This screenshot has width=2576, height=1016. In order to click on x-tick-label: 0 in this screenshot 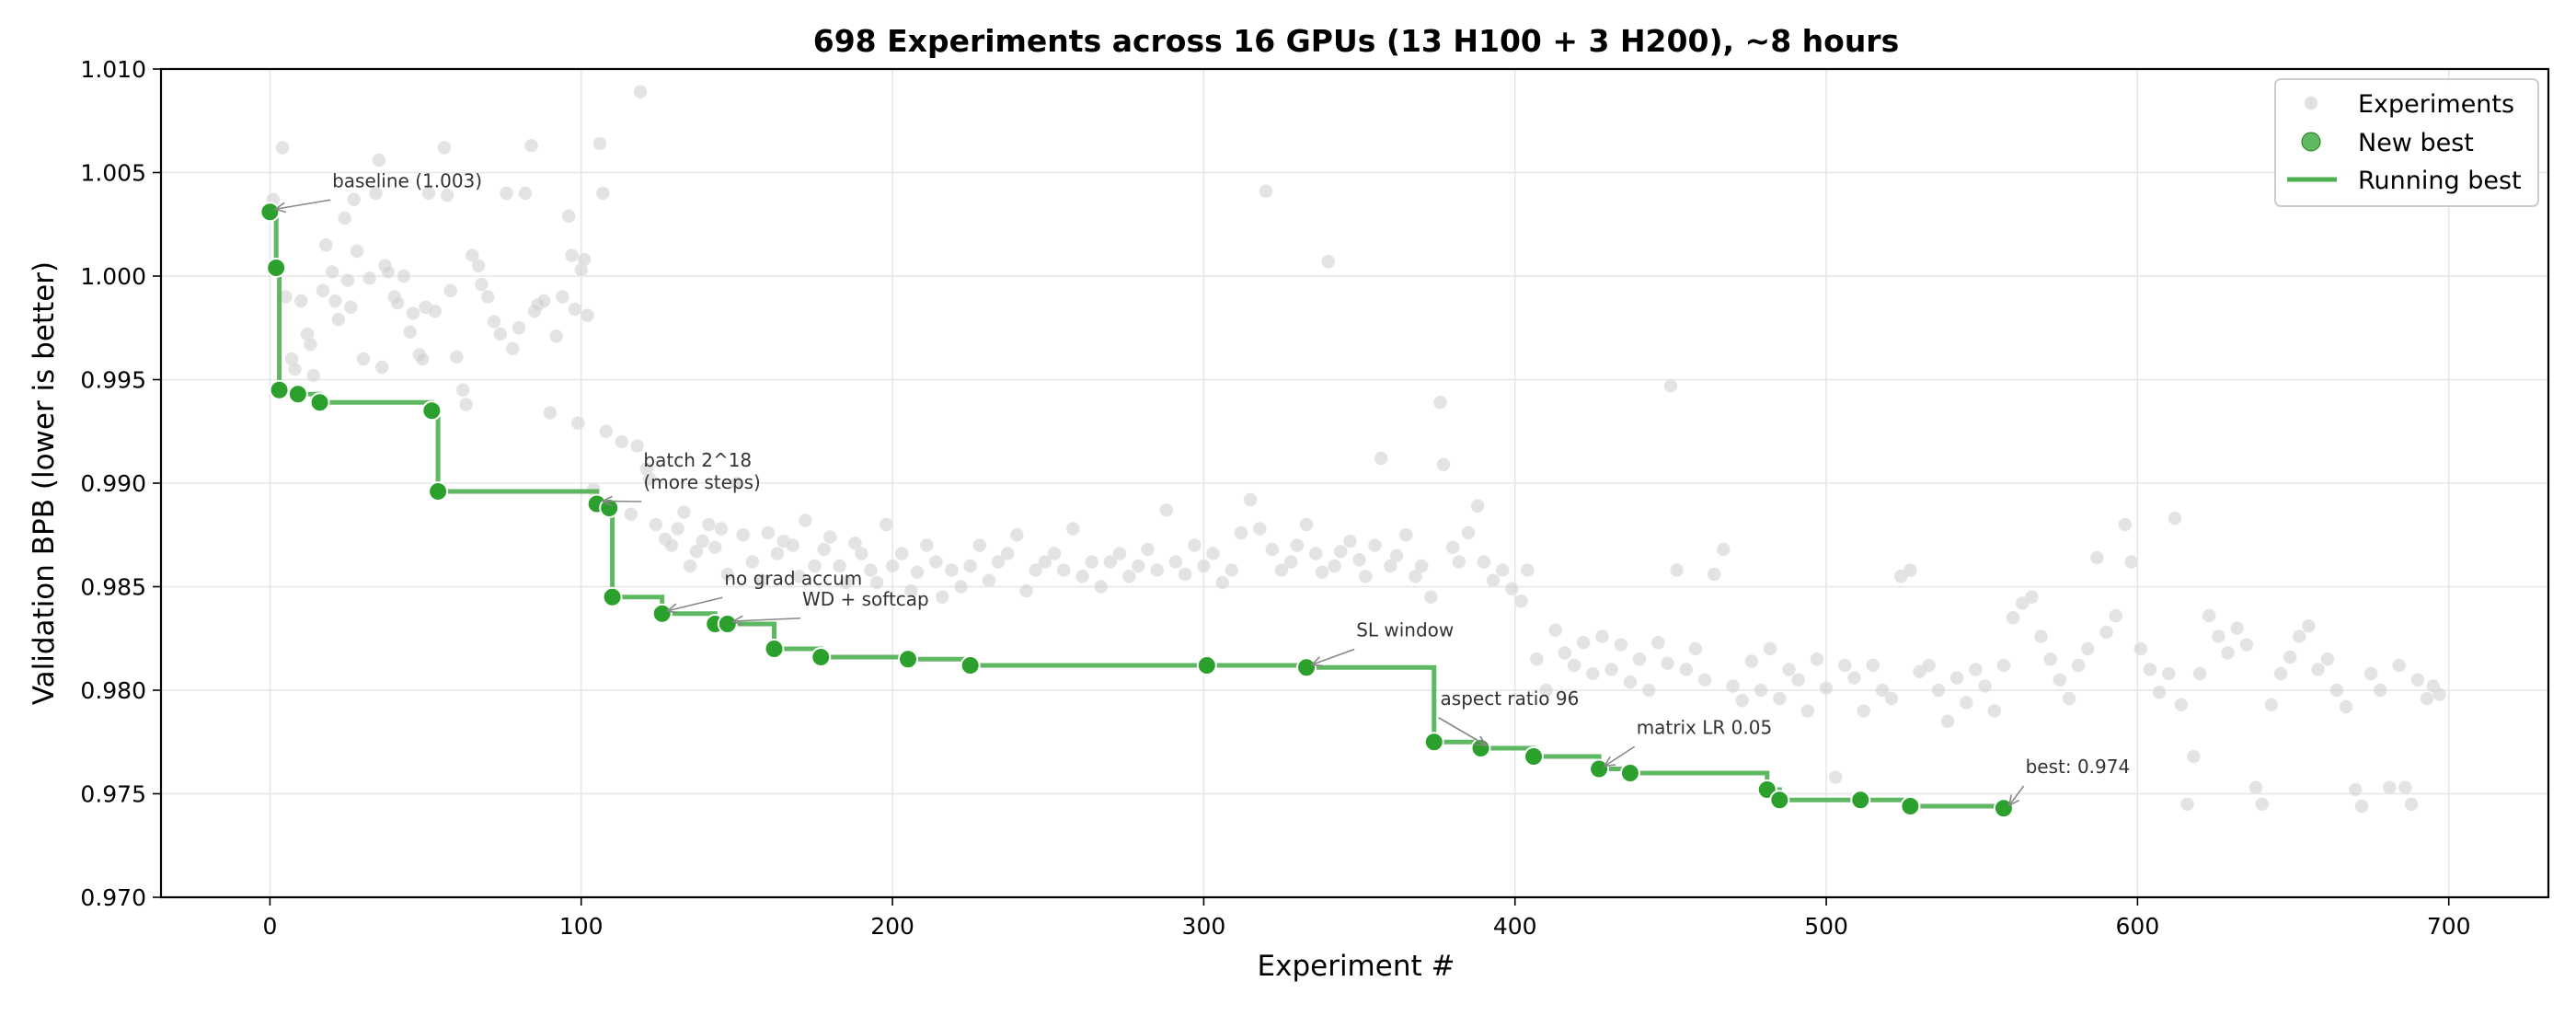, I will do `click(269, 926)`.